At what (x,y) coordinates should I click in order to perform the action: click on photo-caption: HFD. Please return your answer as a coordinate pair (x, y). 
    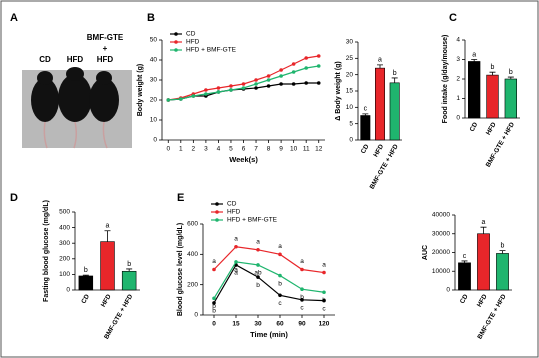
    Looking at the image, I should click on (105, 59).